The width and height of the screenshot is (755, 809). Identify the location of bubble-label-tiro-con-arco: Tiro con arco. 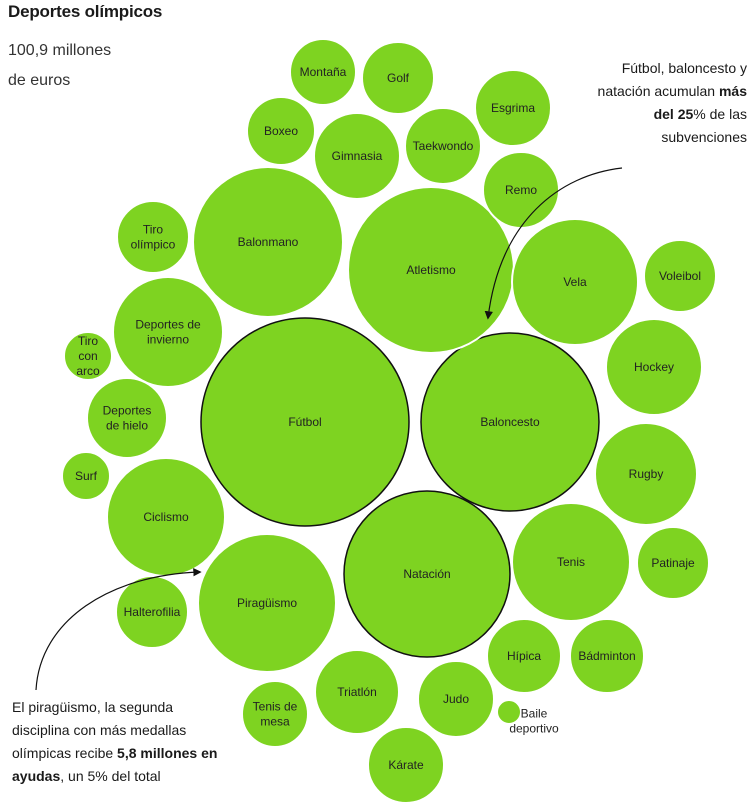
(88, 356).